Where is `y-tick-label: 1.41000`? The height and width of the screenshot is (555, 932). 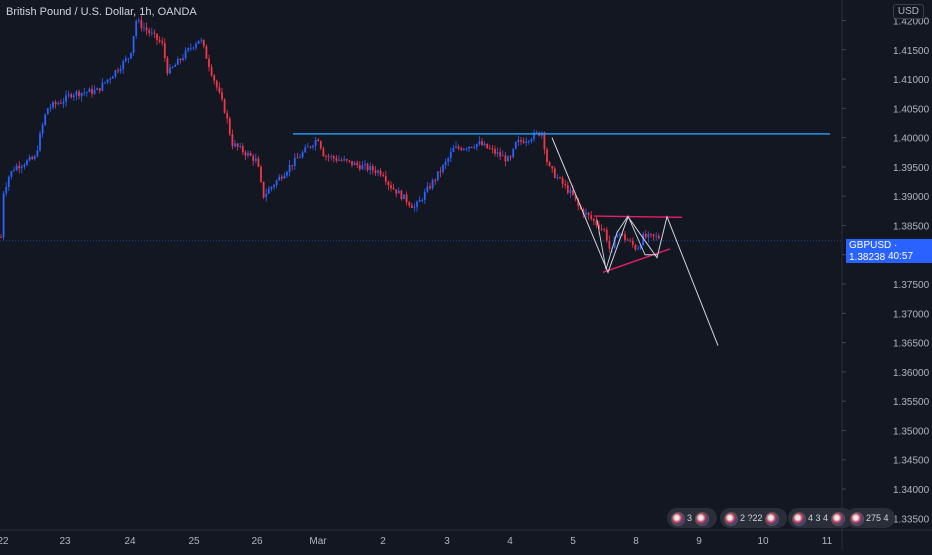
y-tick-label: 1.41000 is located at coordinates (911, 80).